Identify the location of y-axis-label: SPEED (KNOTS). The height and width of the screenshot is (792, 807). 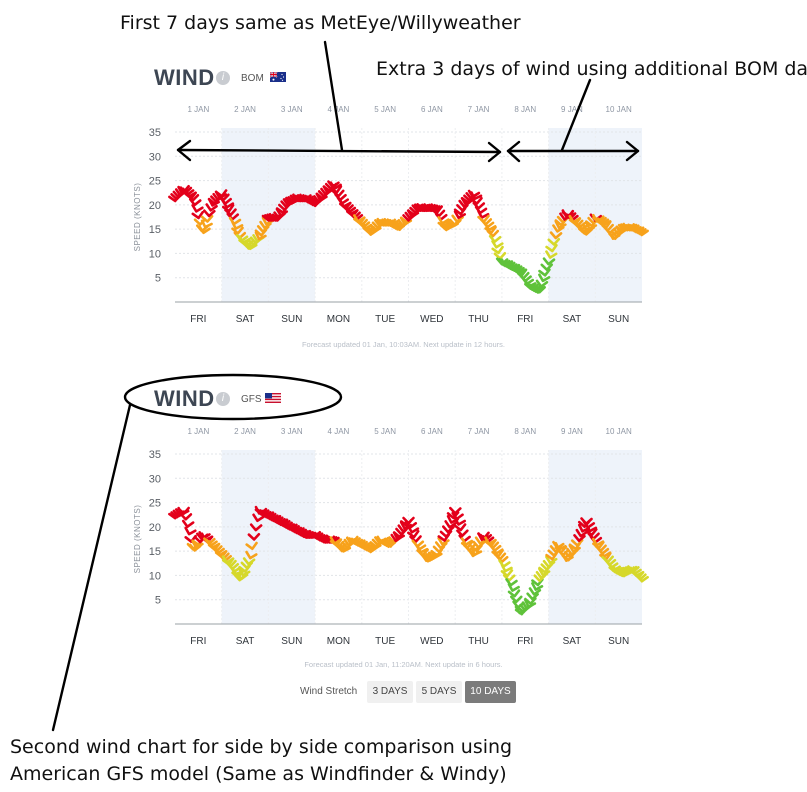
(137, 539).